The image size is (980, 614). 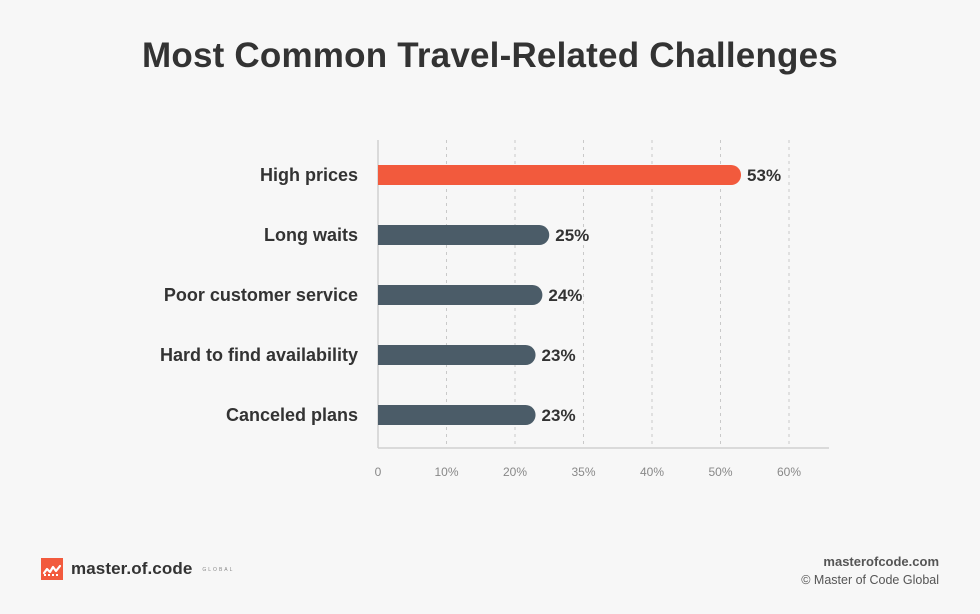 What do you see at coordinates (378, 472) in the screenshot?
I see `x-tick-label: 0` at bounding box center [378, 472].